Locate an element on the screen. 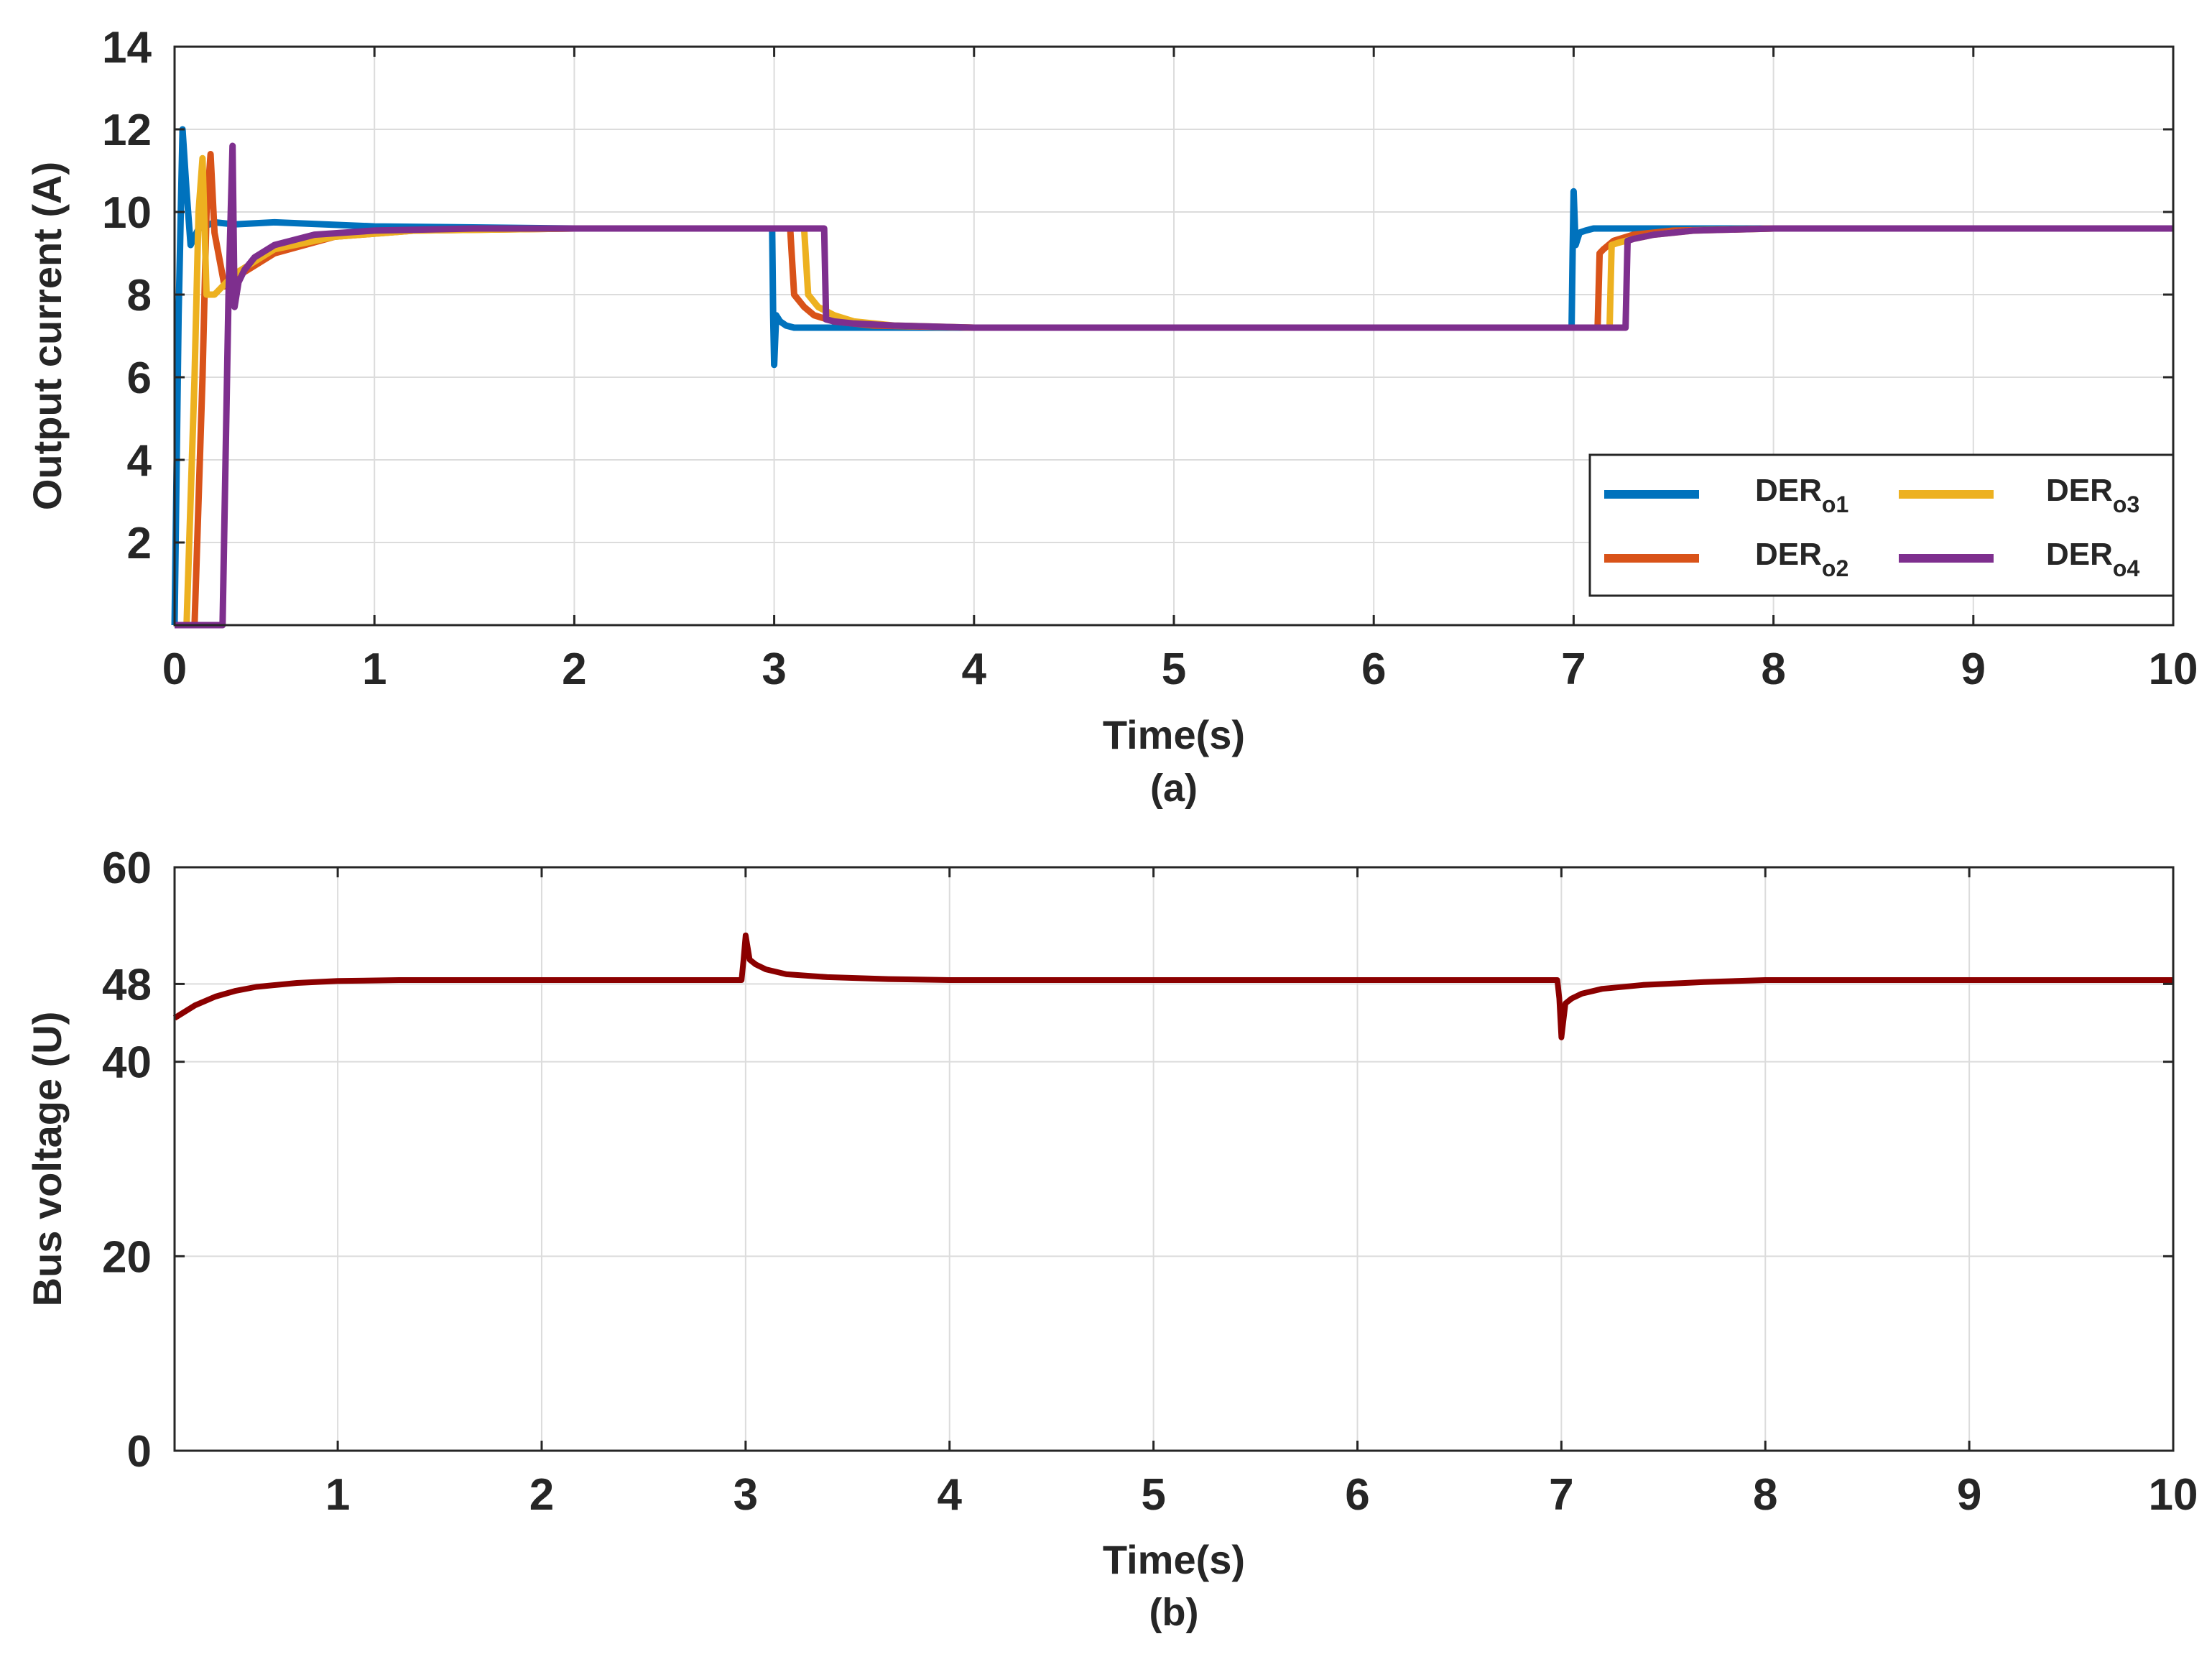  panel-b-y-tick-label: 40 is located at coordinates (127, 1063).